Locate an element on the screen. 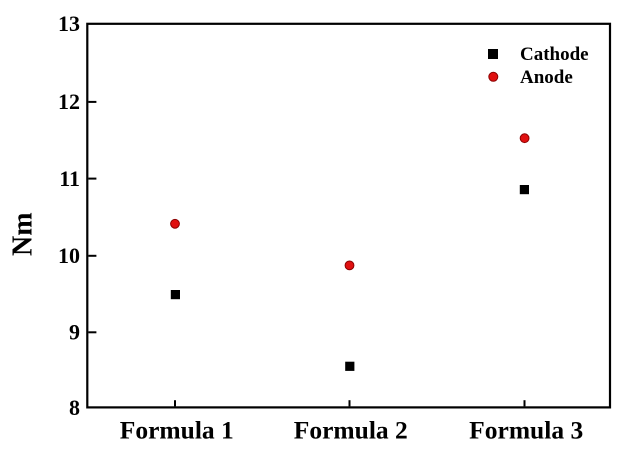 Image resolution: width=639 pixels, height=455 pixels. svg-text: Formula 2 is located at coordinates (351, 430).